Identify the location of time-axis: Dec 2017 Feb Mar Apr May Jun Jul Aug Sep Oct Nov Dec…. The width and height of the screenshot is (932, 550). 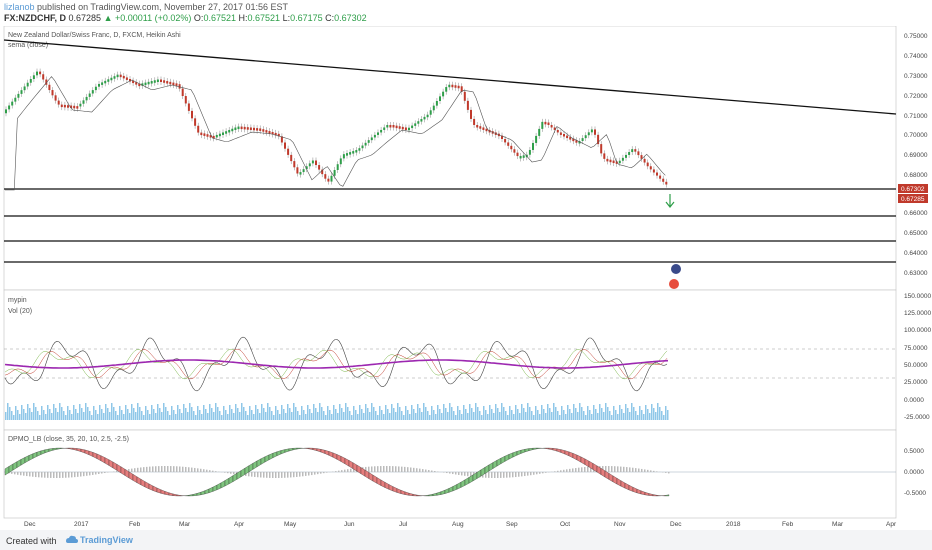
(460, 524).